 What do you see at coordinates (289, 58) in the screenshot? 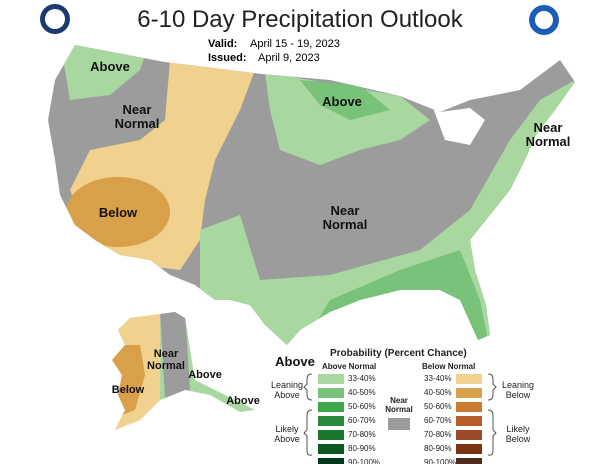
I see `issued: April 9, 2023` at bounding box center [289, 58].